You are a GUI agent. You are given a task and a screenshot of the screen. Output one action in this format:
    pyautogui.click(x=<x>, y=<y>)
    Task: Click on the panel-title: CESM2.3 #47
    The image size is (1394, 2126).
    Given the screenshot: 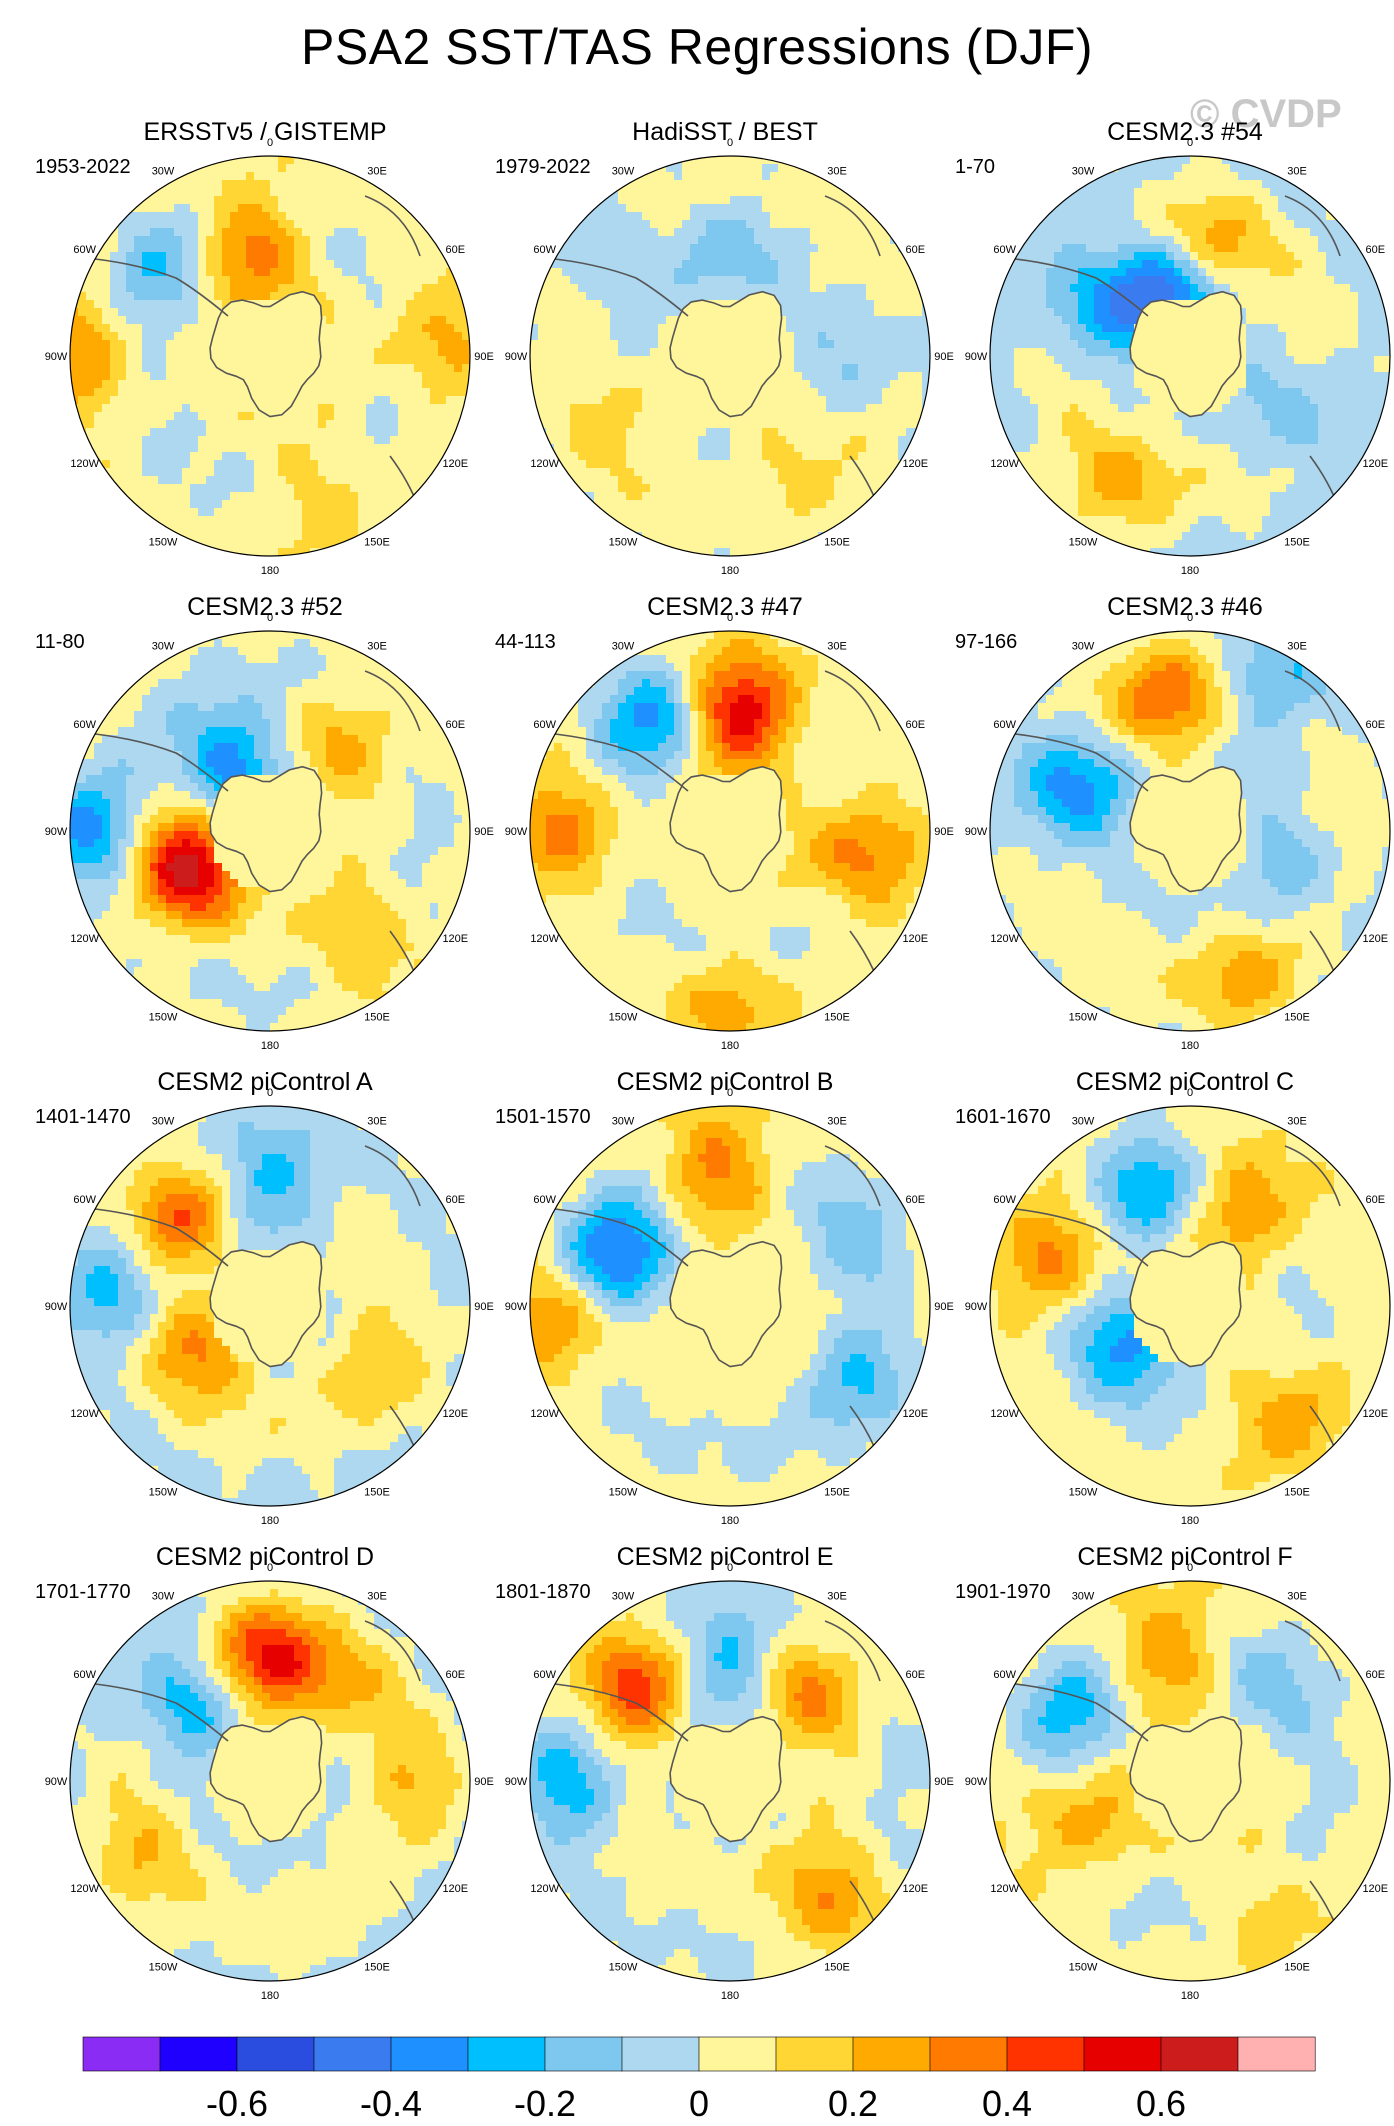 What is the action you would take?
    pyautogui.click(x=725, y=607)
    